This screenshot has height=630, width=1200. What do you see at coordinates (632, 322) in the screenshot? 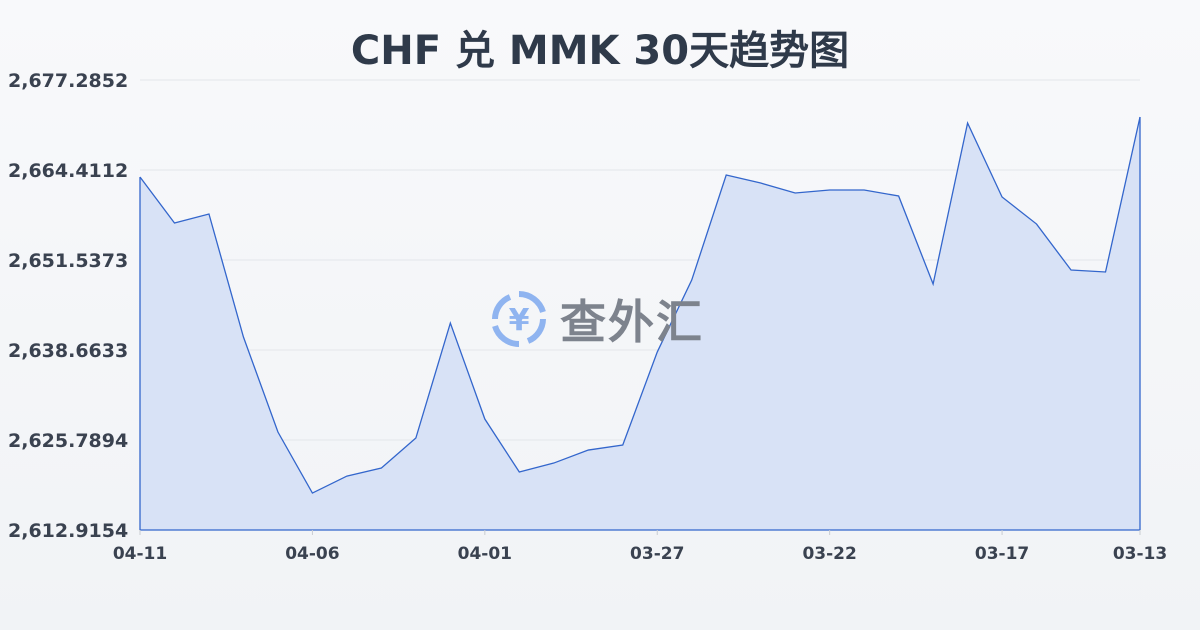
I see `watermark-text: 查外汇` at bounding box center [632, 322].